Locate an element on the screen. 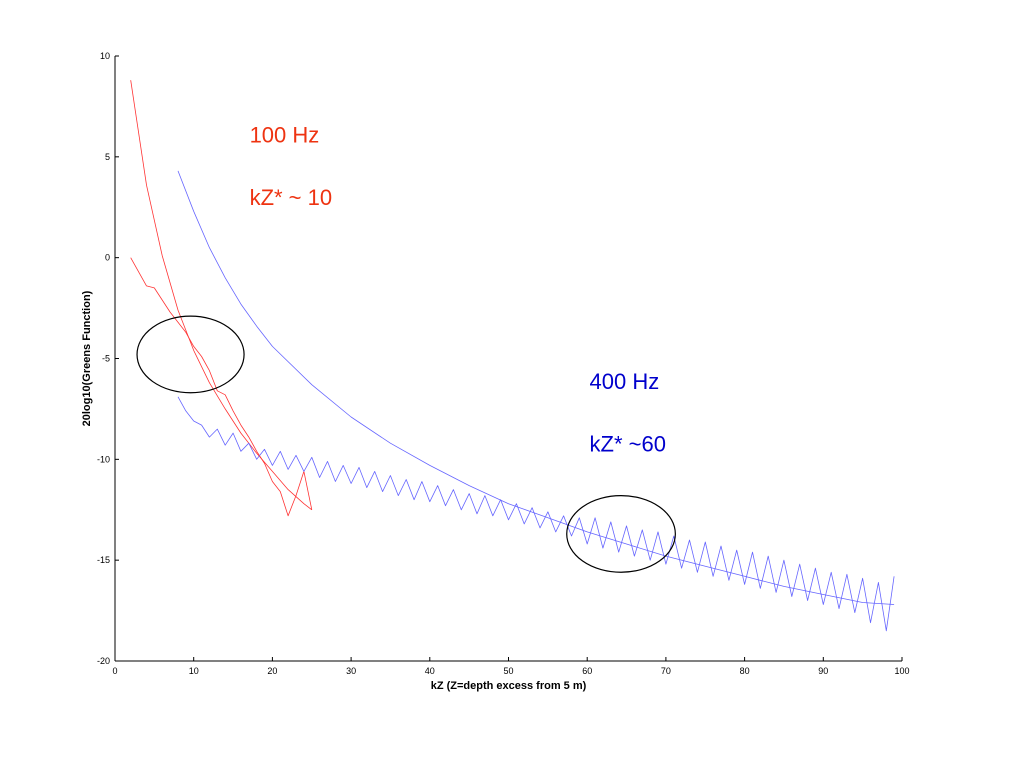  y-tick-label: -15 is located at coordinates (103, 560).